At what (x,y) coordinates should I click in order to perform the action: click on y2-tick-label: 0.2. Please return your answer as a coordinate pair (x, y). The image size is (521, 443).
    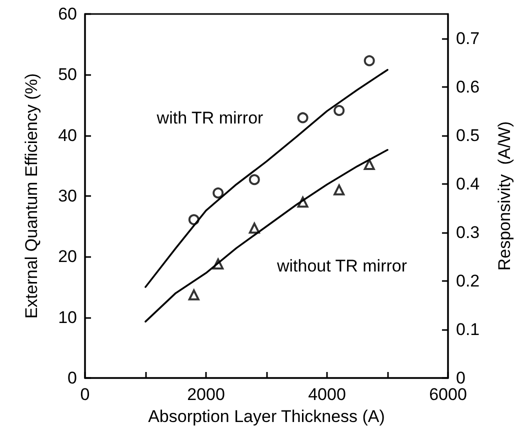
    Looking at the image, I should click on (468, 280).